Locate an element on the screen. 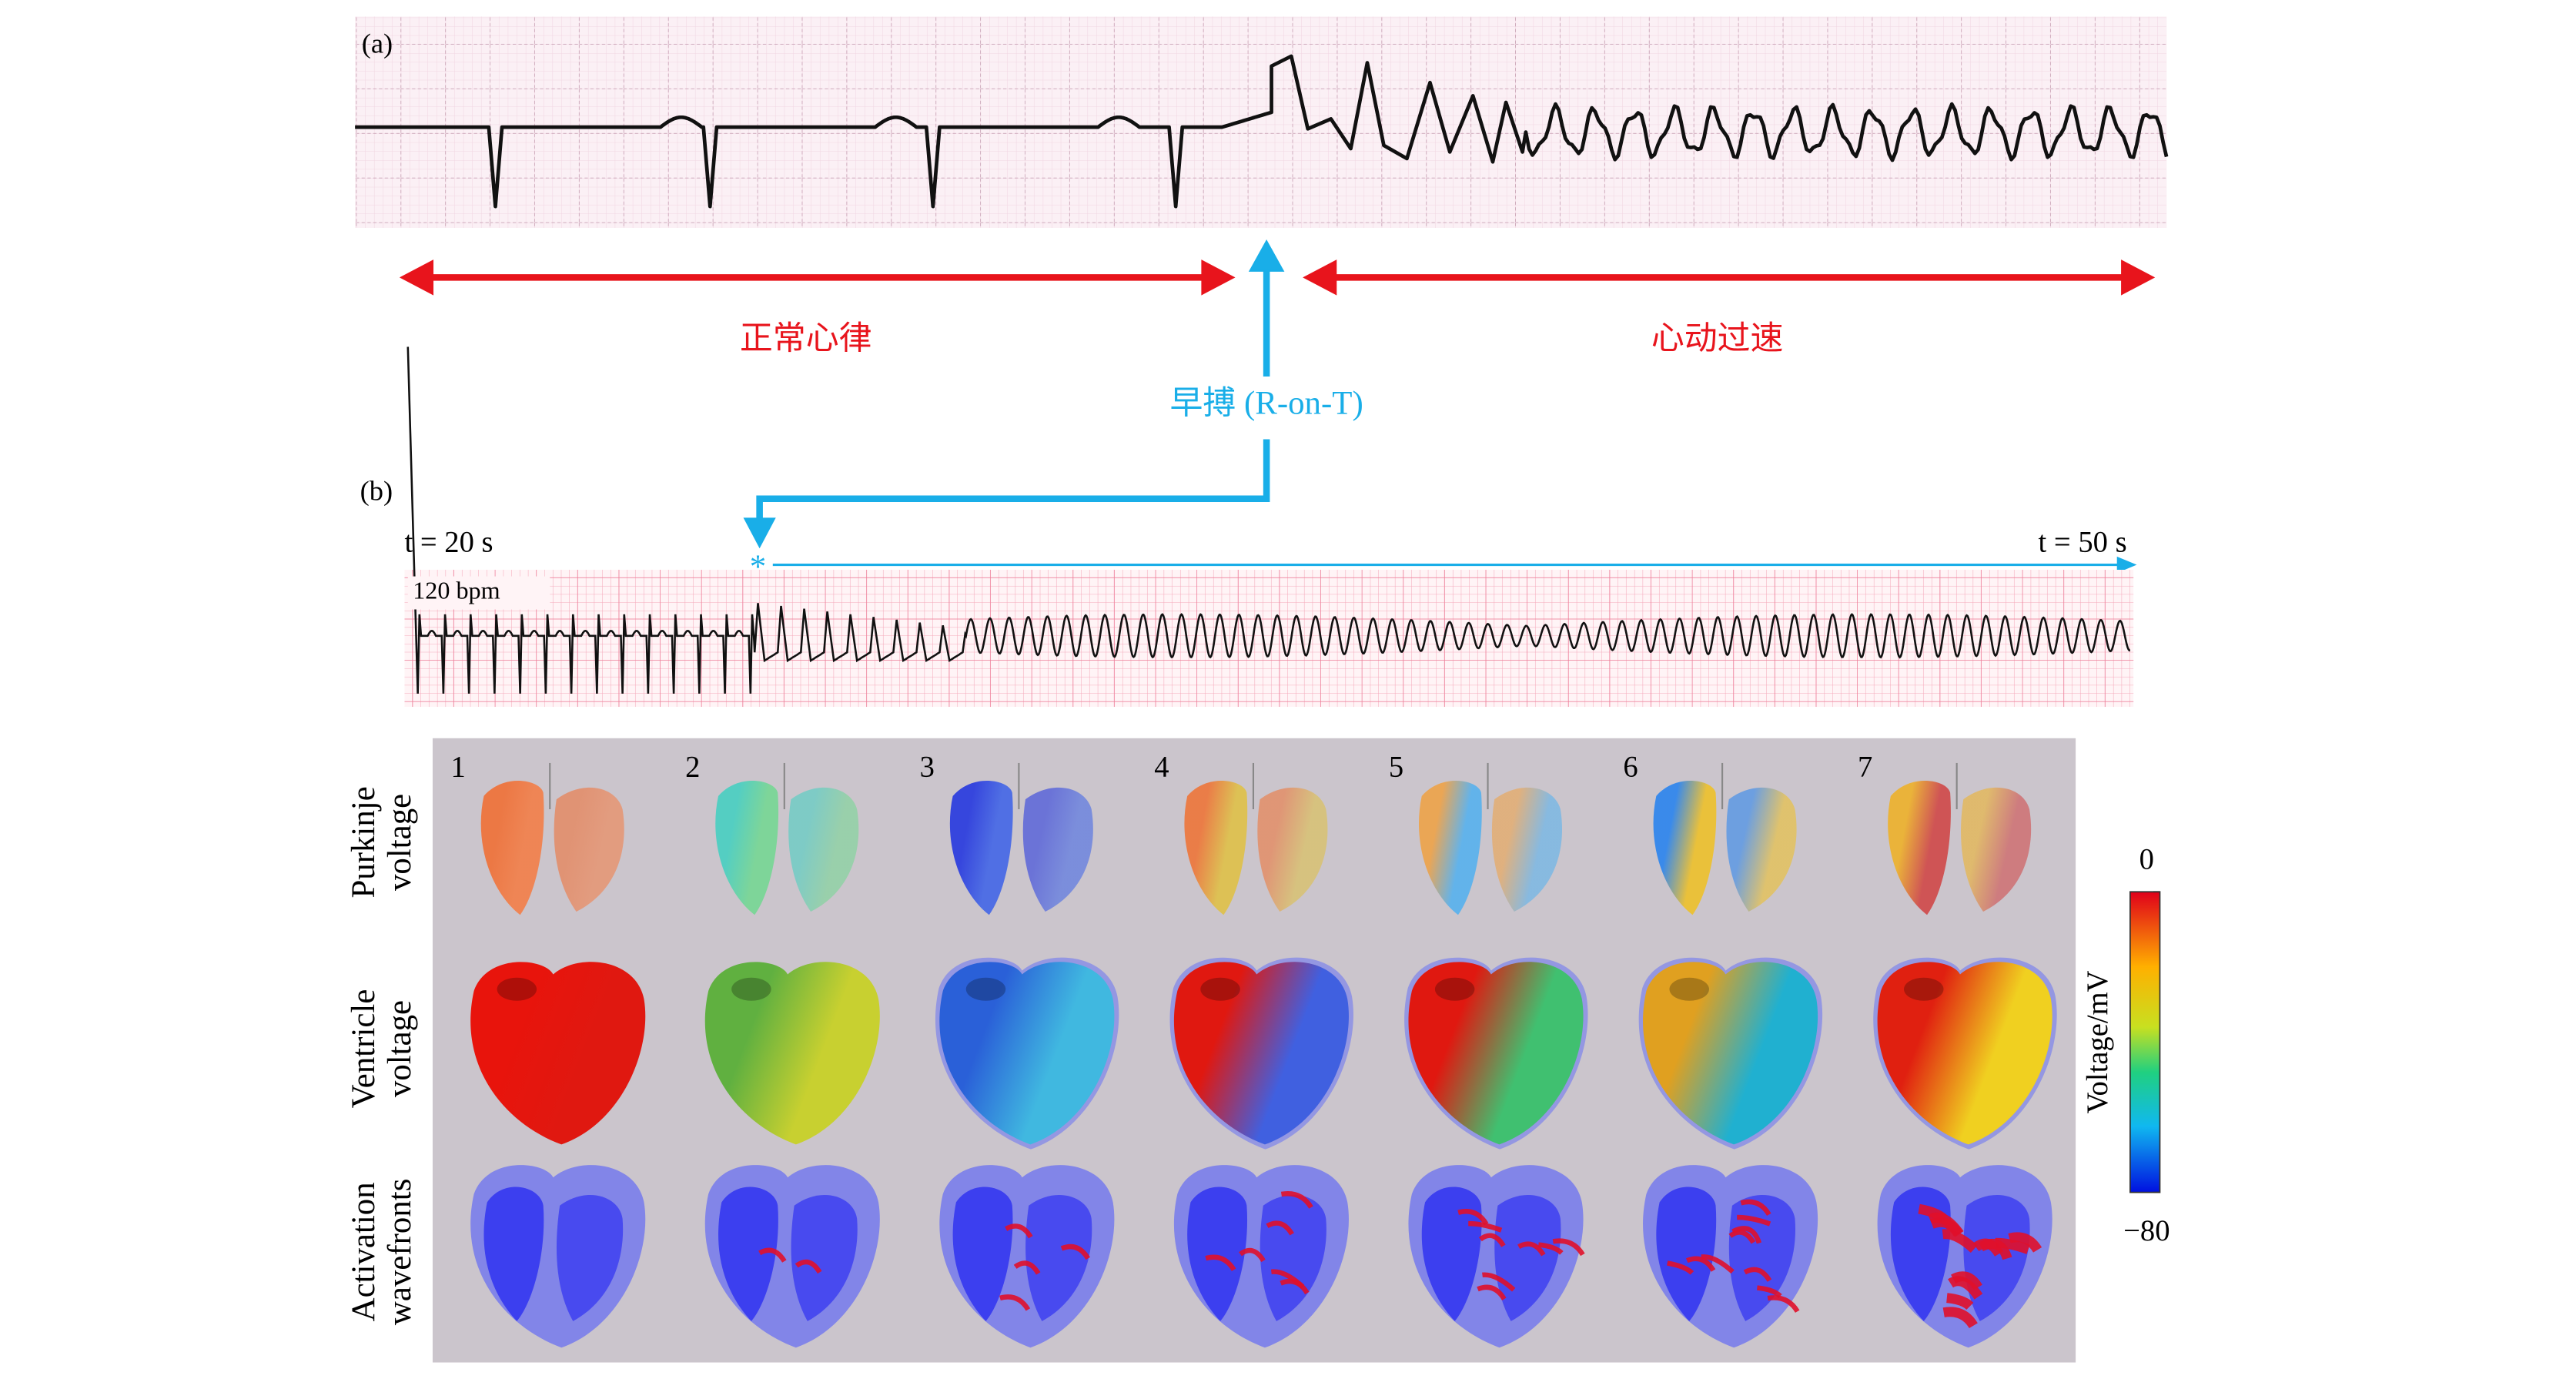 Image resolution: width=2576 pixels, height=1379 pixels. panel-label: (b) is located at coordinates (376, 491).